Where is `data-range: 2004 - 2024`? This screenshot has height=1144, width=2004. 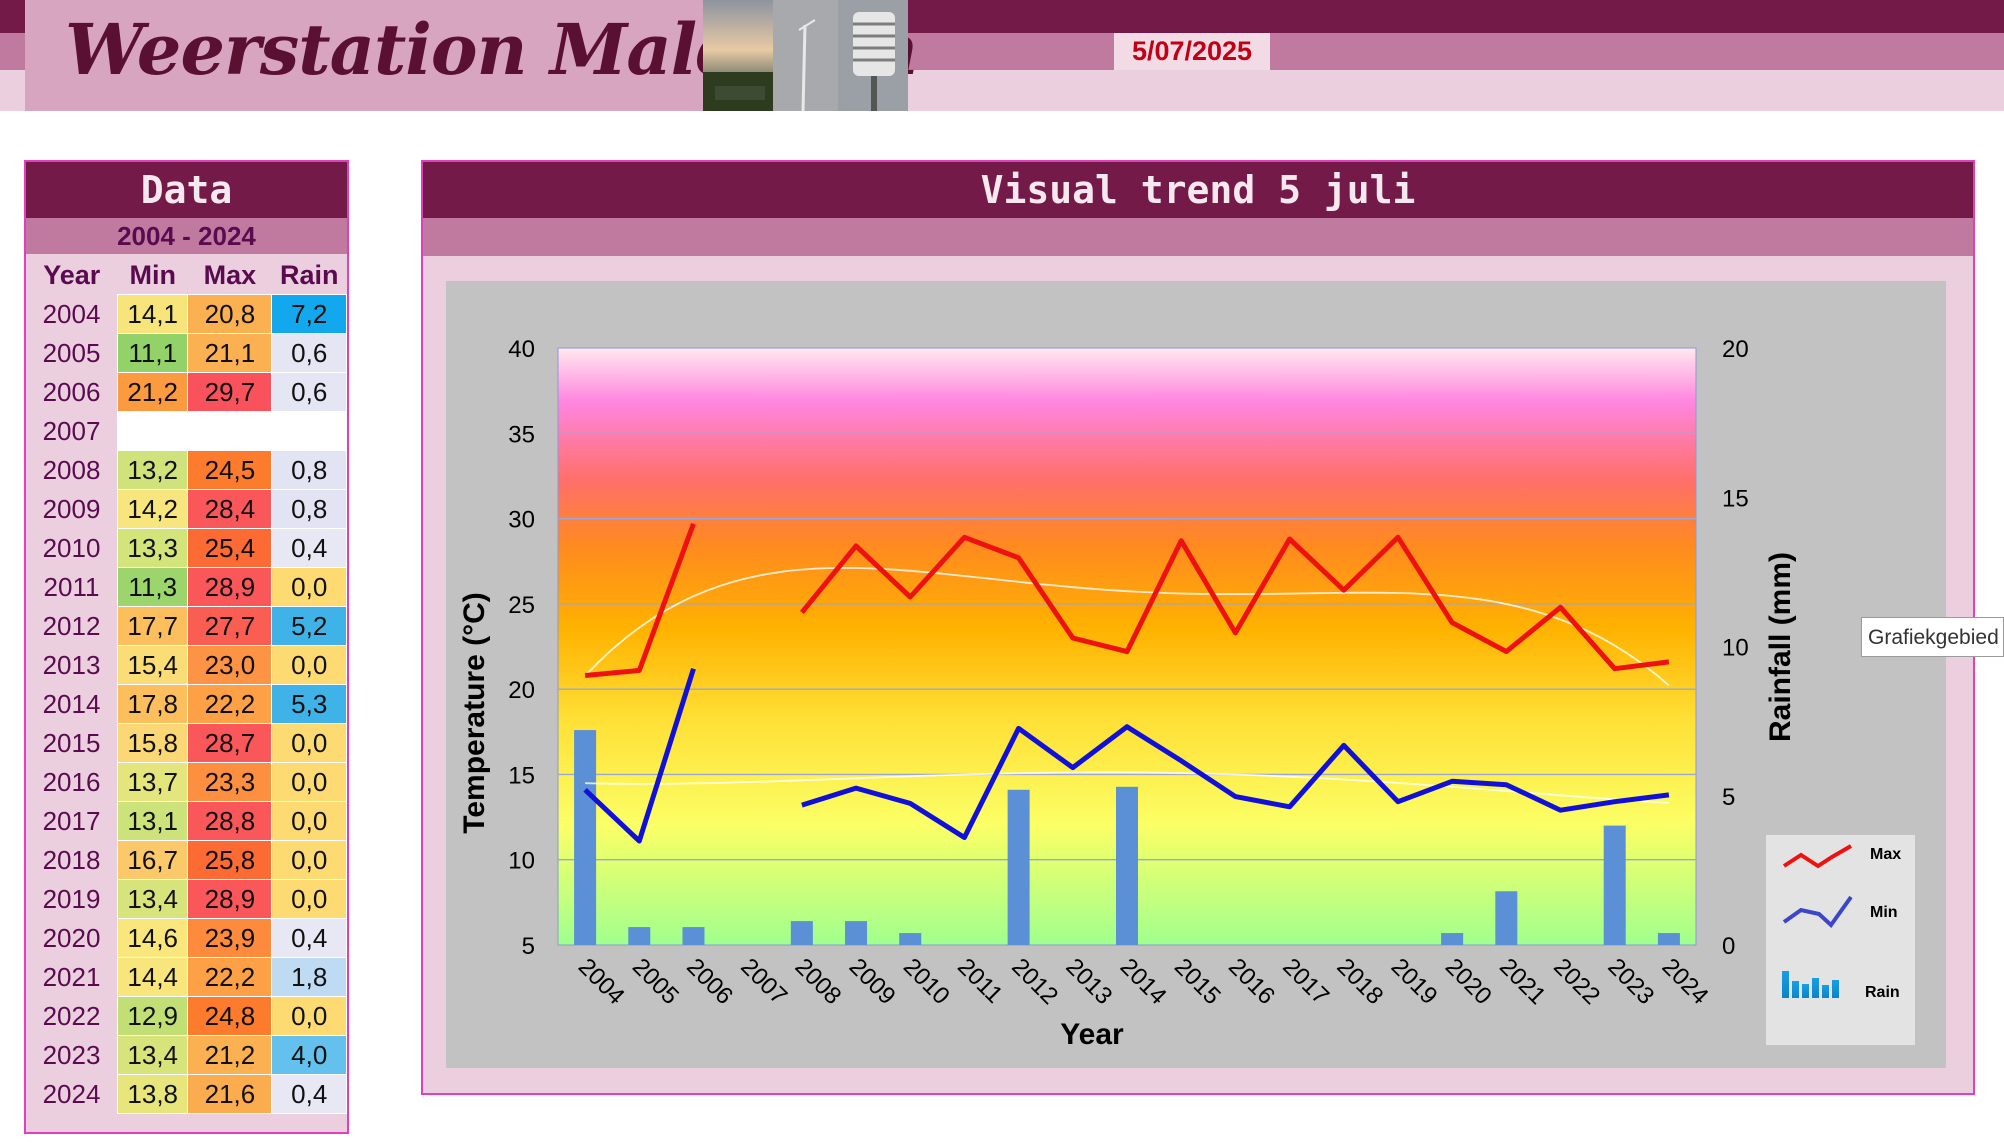 data-range: 2004 - 2024 is located at coordinates (186, 236).